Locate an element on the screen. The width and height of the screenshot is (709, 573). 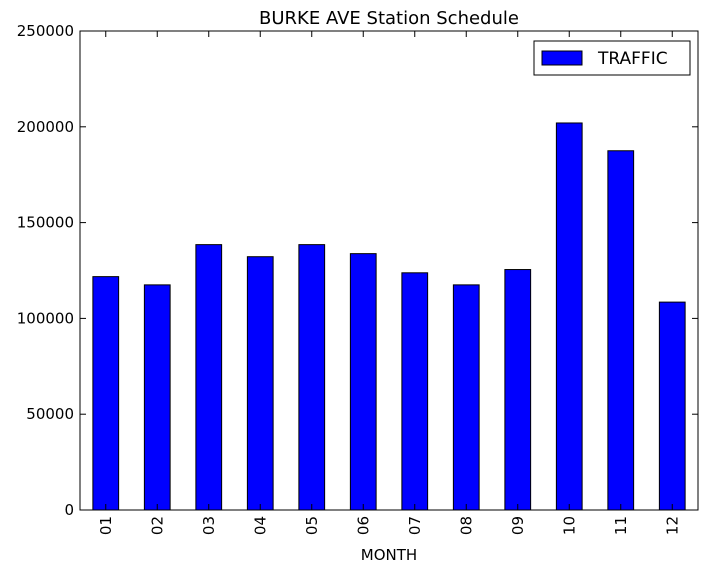
legend: TRAFFIC is located at coordinates (612, 58).